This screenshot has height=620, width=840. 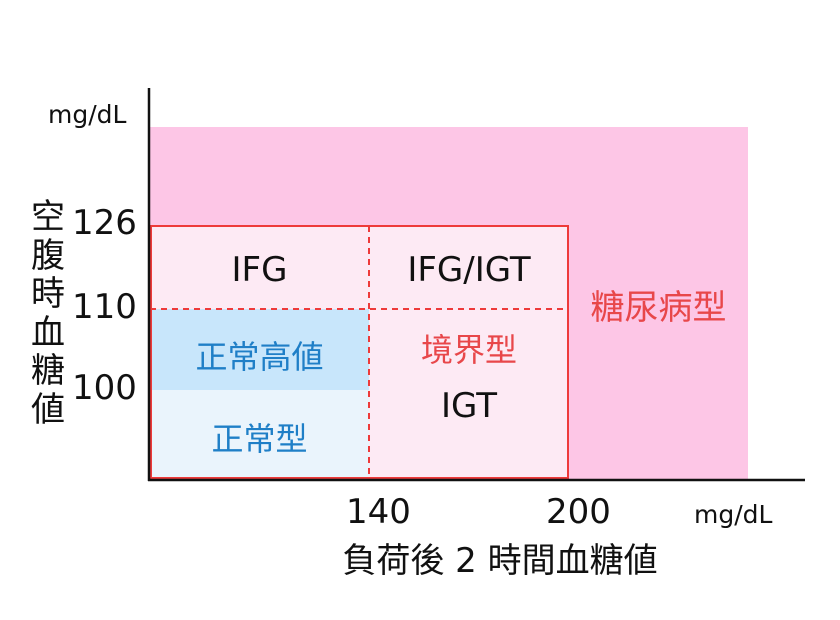 What do you see at coordinates (378, 512) in the screenshot?
I see `x-tick-140: 140` at bounding box center [378, 512].